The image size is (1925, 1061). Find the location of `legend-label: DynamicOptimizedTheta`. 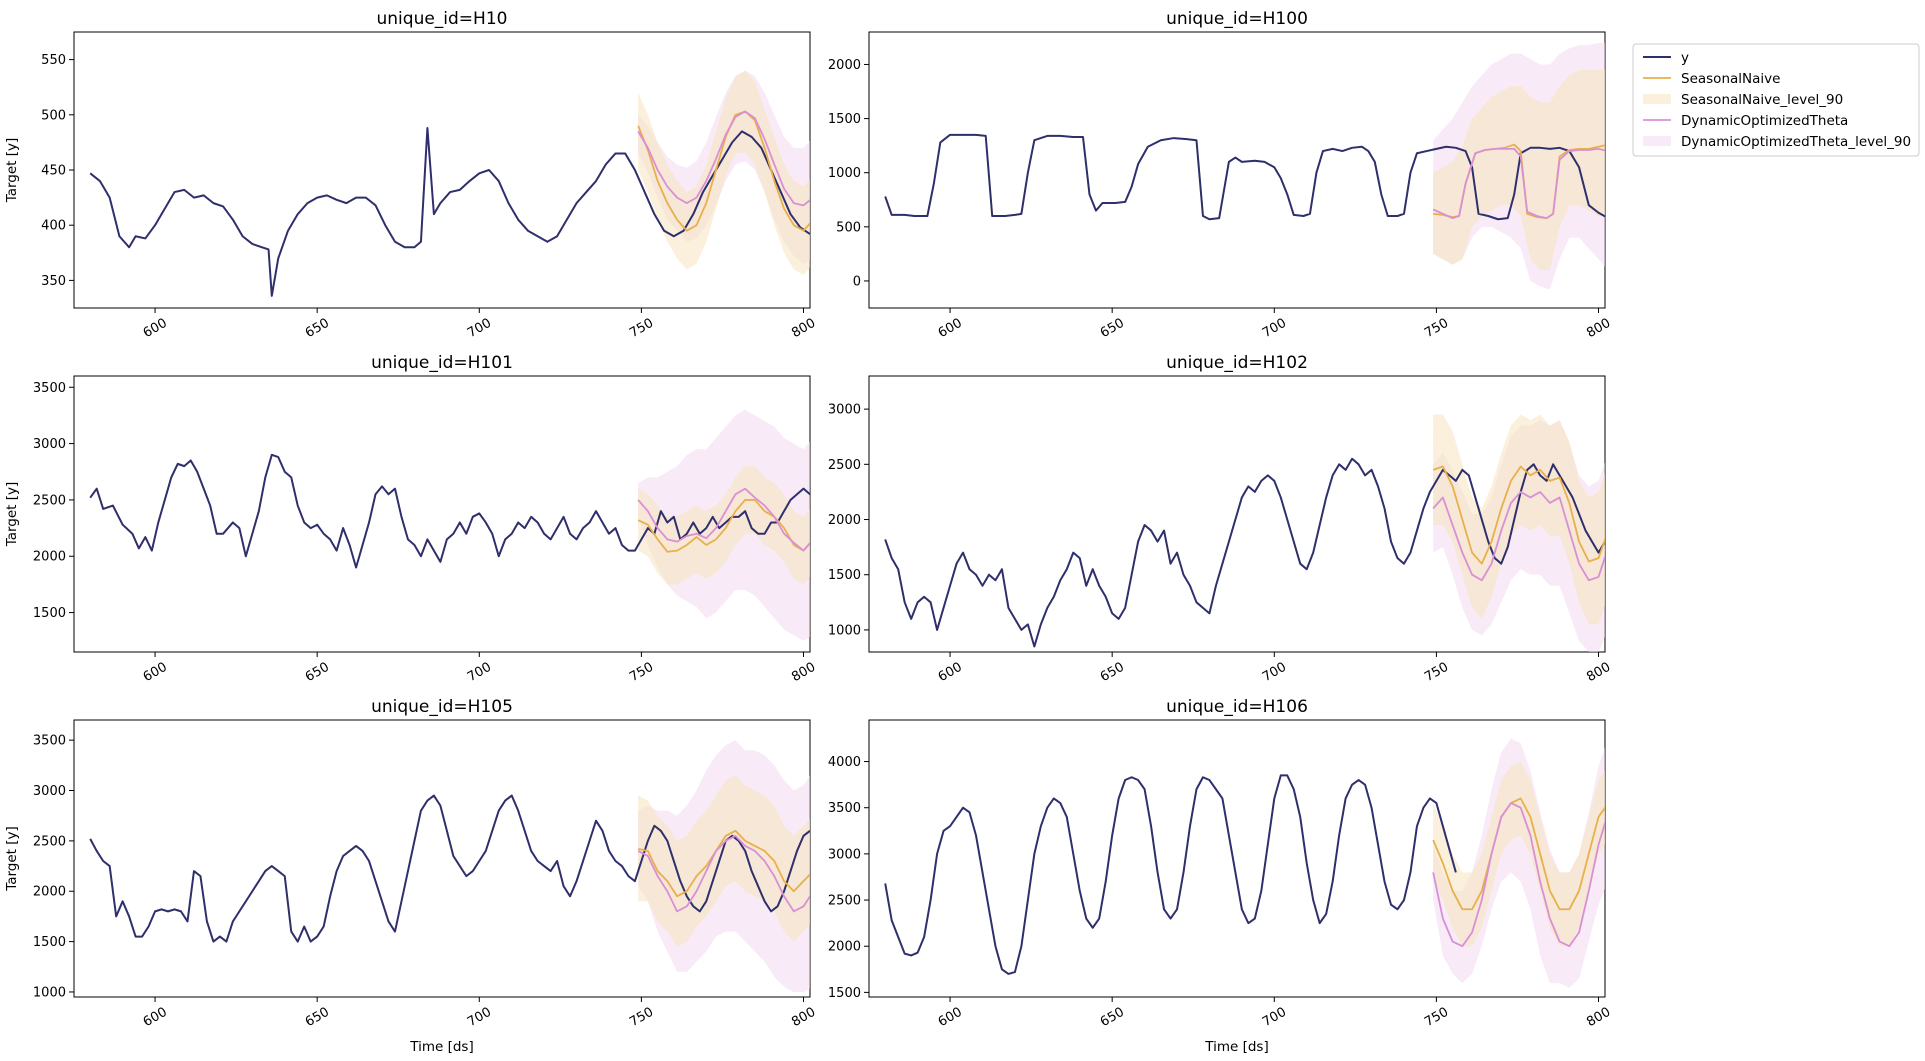

legend-label: DynamicOptimizedTheta is located at coordinates (1764, 121).